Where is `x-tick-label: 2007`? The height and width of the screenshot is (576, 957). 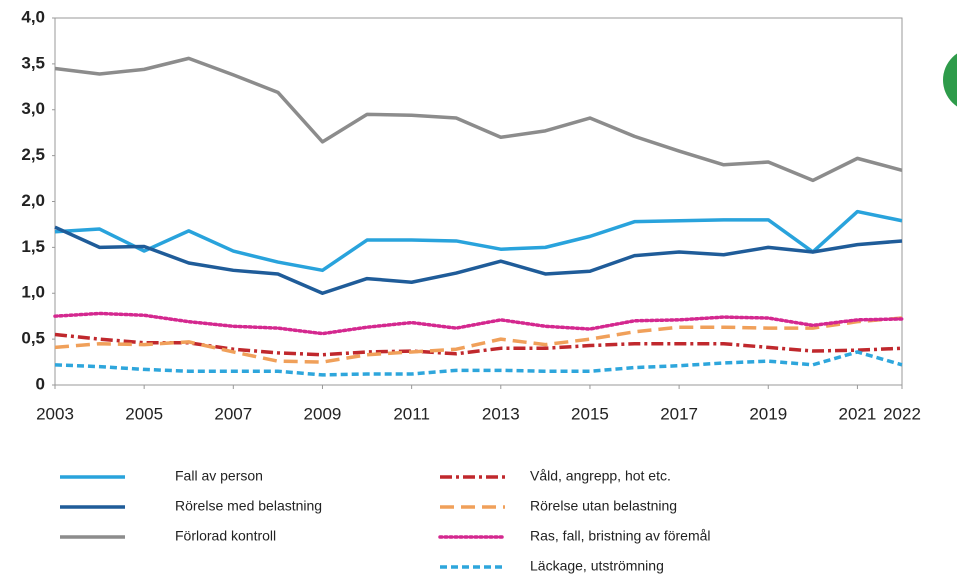
x-tick-label: 2007 is located at coordinates (233, 413).